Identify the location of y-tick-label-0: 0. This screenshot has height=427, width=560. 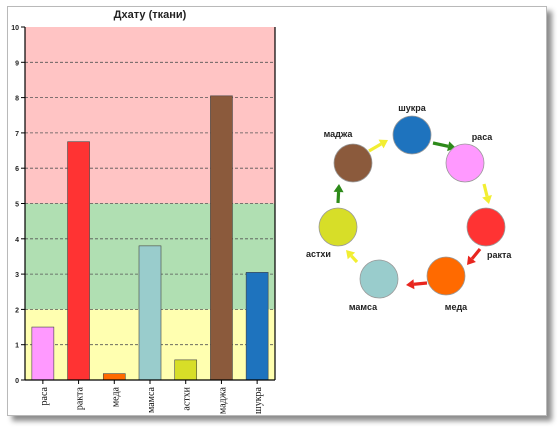
(17, 381).